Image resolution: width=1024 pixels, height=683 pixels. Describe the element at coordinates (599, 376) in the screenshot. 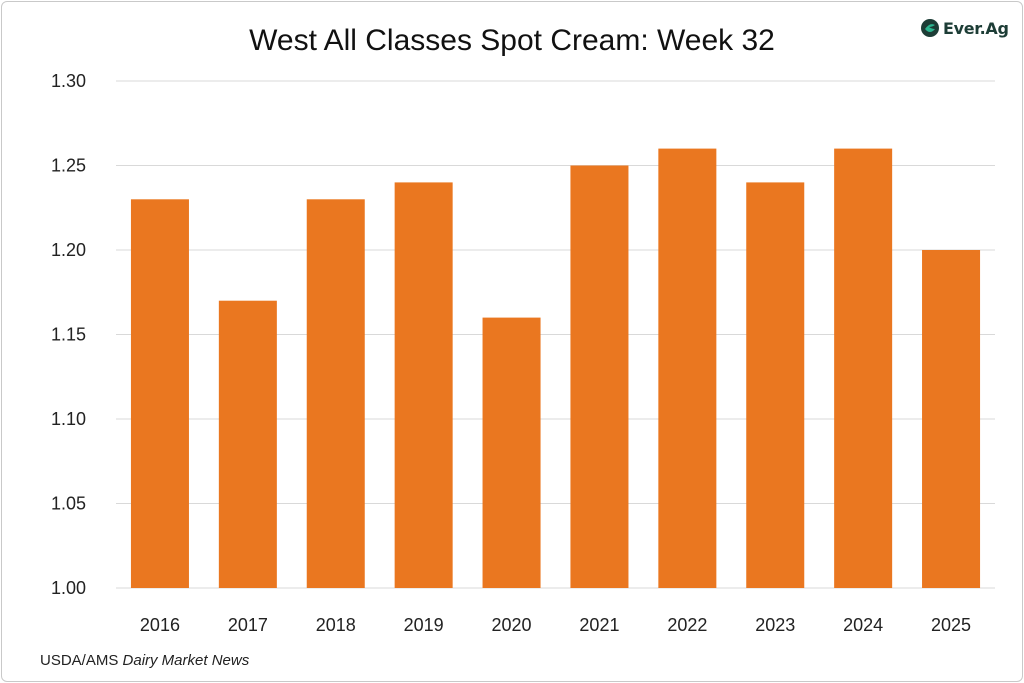

I see `bar-2021` at that location.